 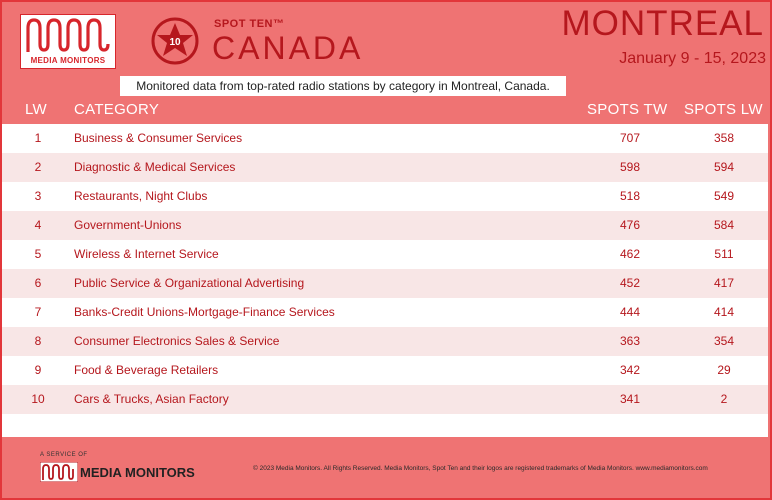 I want to click on header-lw: LW, so click(x=36, y=109).